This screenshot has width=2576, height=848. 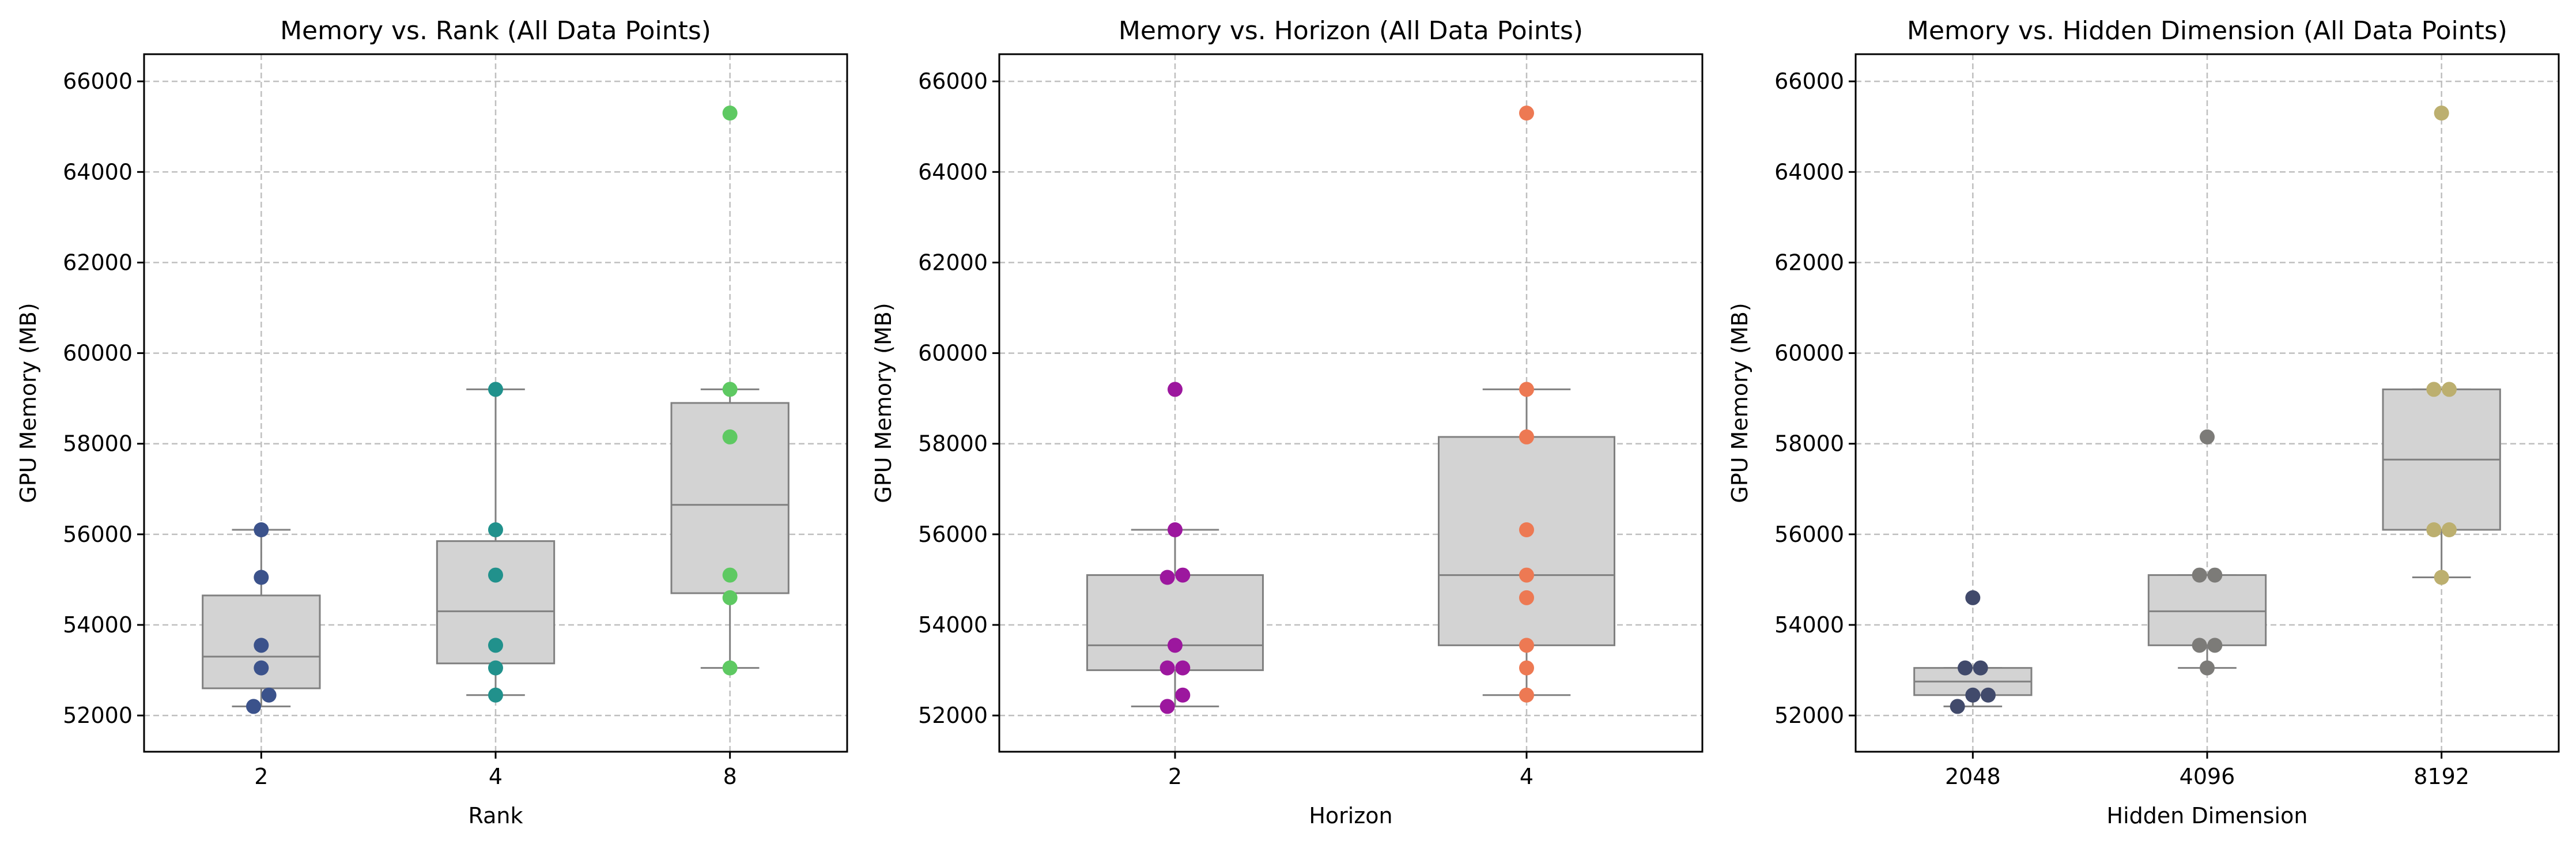 What do you see at coordinates (1973, 777) in the screenshot?
I see `x-tick-label: 2048` at bounding box center [1973, 777].